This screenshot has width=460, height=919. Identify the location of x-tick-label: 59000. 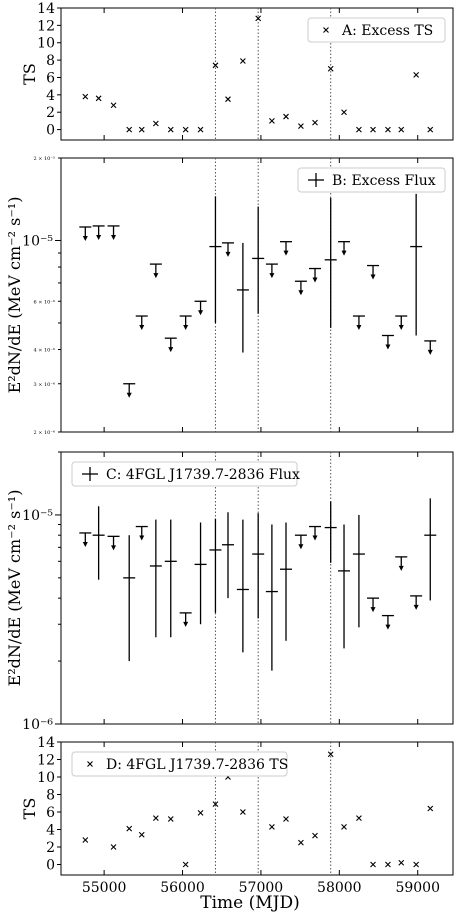
(417, 888).